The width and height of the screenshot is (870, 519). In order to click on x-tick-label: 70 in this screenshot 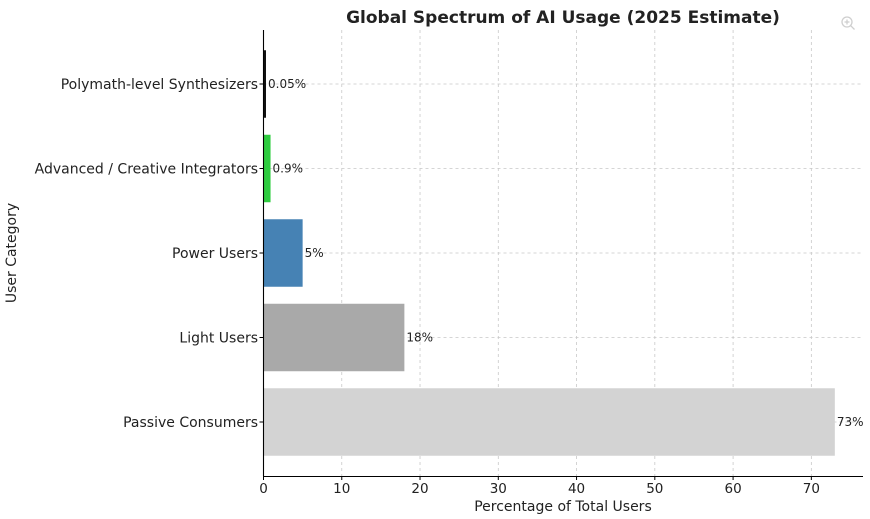, I will do `click(811, 489)`.